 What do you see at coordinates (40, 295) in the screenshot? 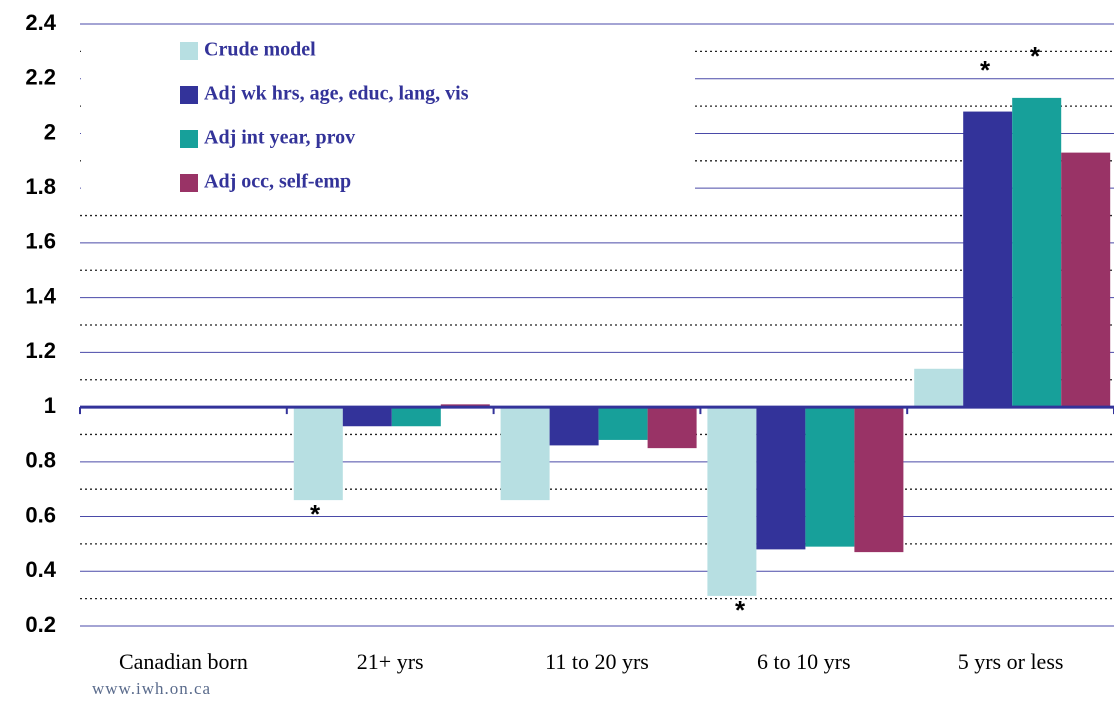
I see `y-tick-label: 1.4` at bounding box center [40, 295].